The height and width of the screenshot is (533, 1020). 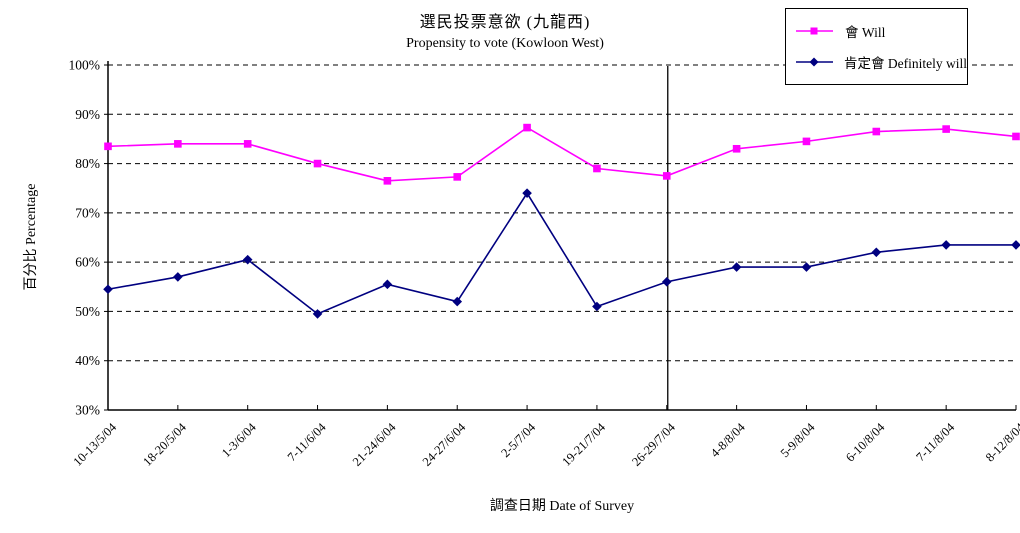 I want to click on y-tick-label: 100%, so click(x=85, y=65).